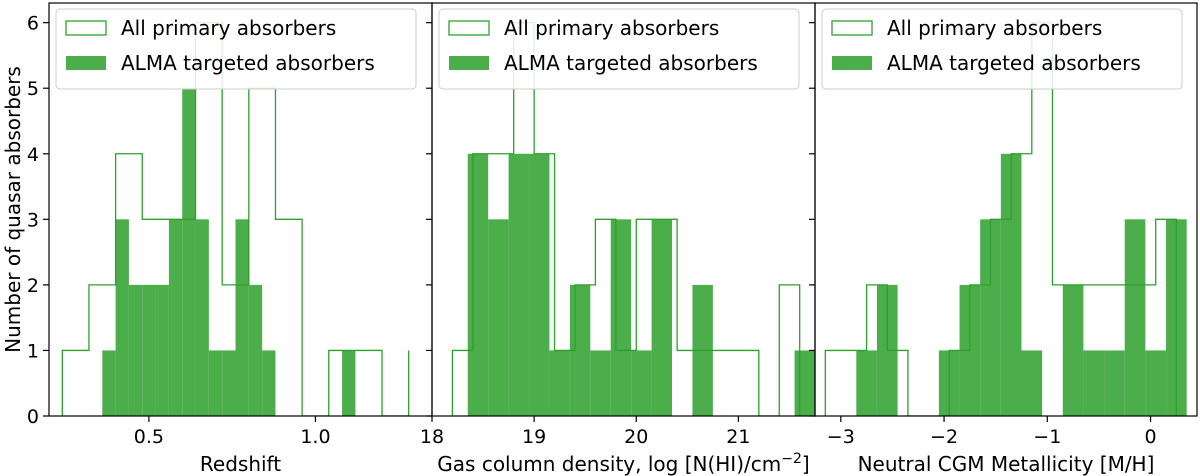 The width and height of the screenshot is (1200, 476). I want to click on y-axis-label: Number of quasar absorbers, so click(13, 209).